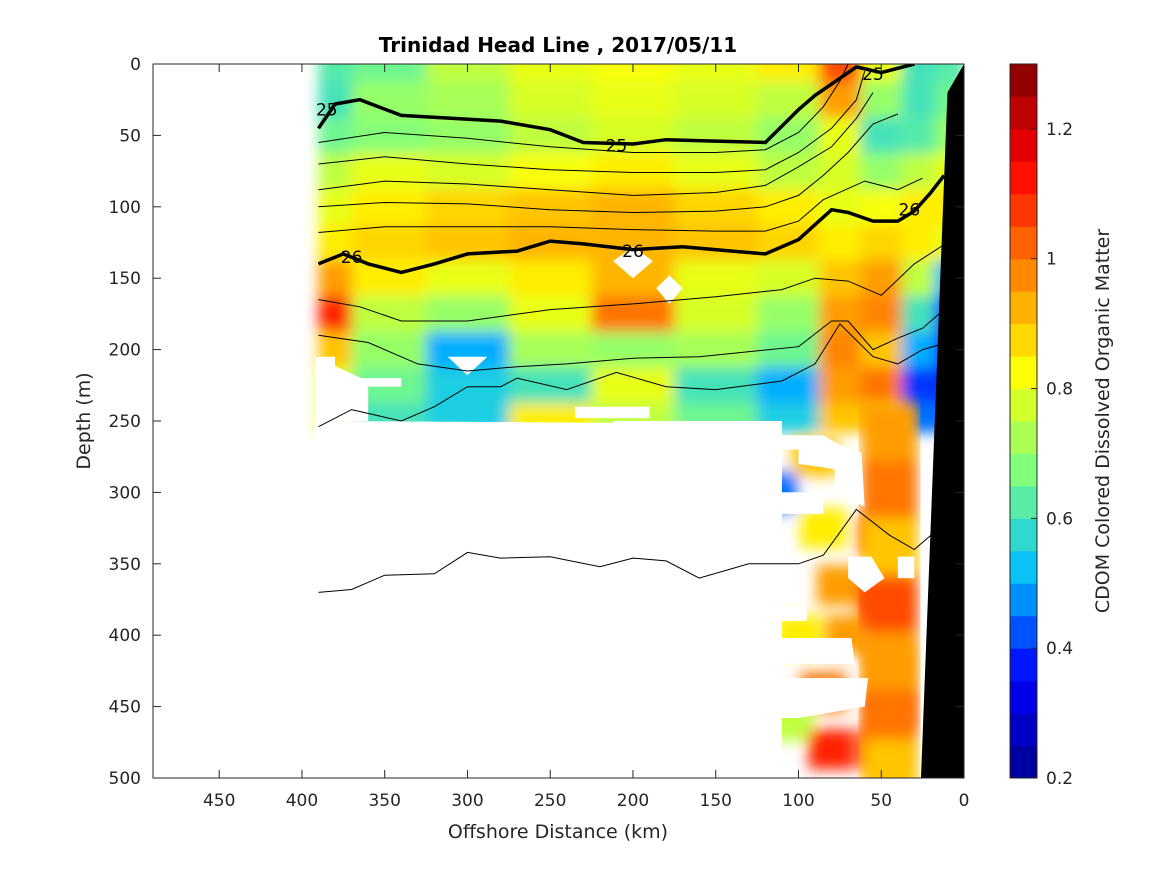 The height and width of the screenshot is (875, 1167). Describe the element at coordinates (302, 801) in the screenshot. I see `x-tick-label: 400` at that location.